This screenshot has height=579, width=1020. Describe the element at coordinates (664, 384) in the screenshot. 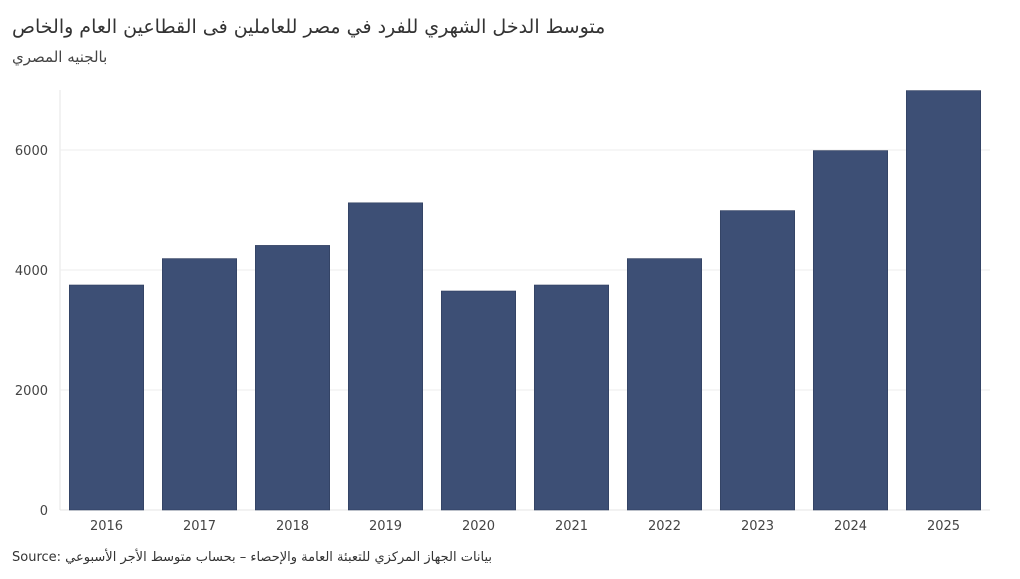

I see `bar-2022` at that location.